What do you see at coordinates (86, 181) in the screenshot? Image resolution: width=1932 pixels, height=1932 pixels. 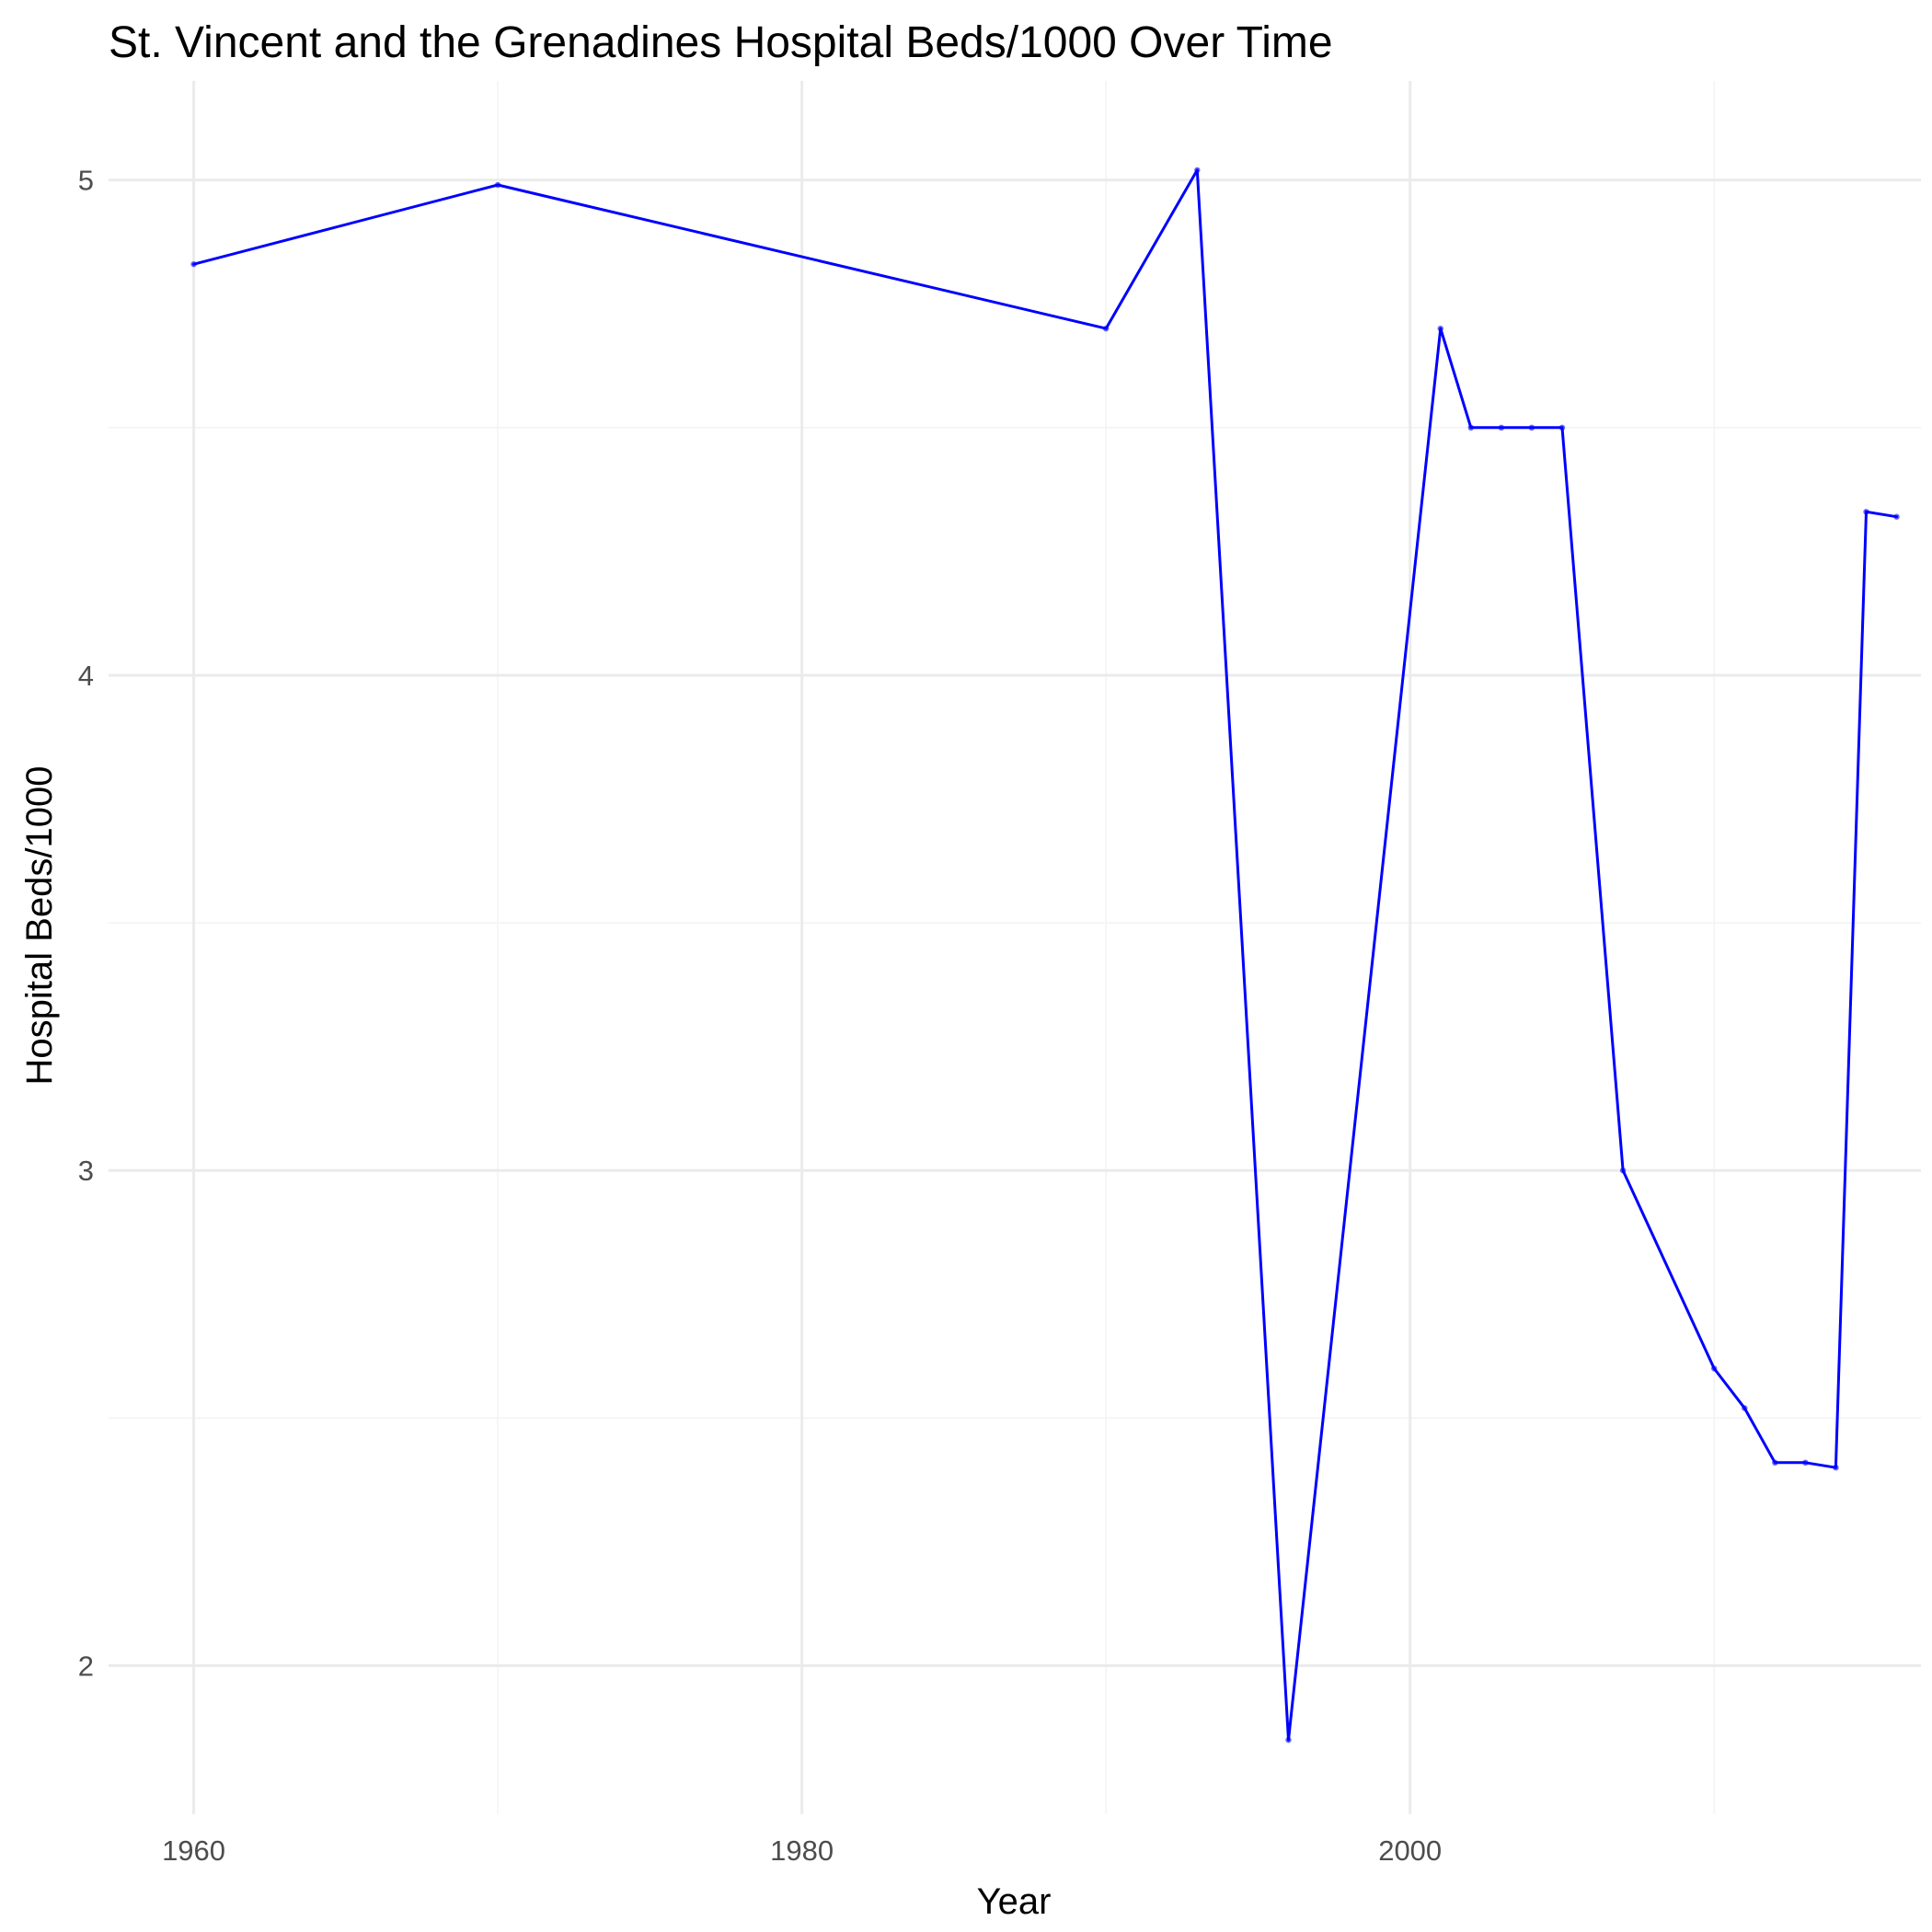 I see `y-tick-label: 5` at bounding box center [86, 181].